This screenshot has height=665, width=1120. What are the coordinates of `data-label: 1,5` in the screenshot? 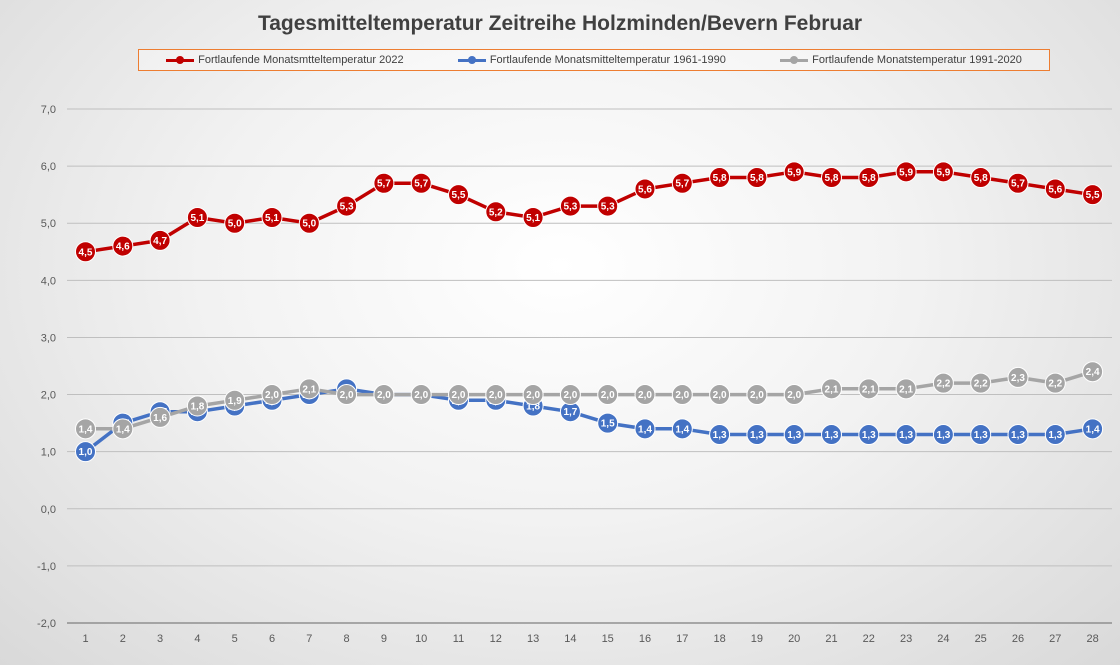 It's located at (608, 424).